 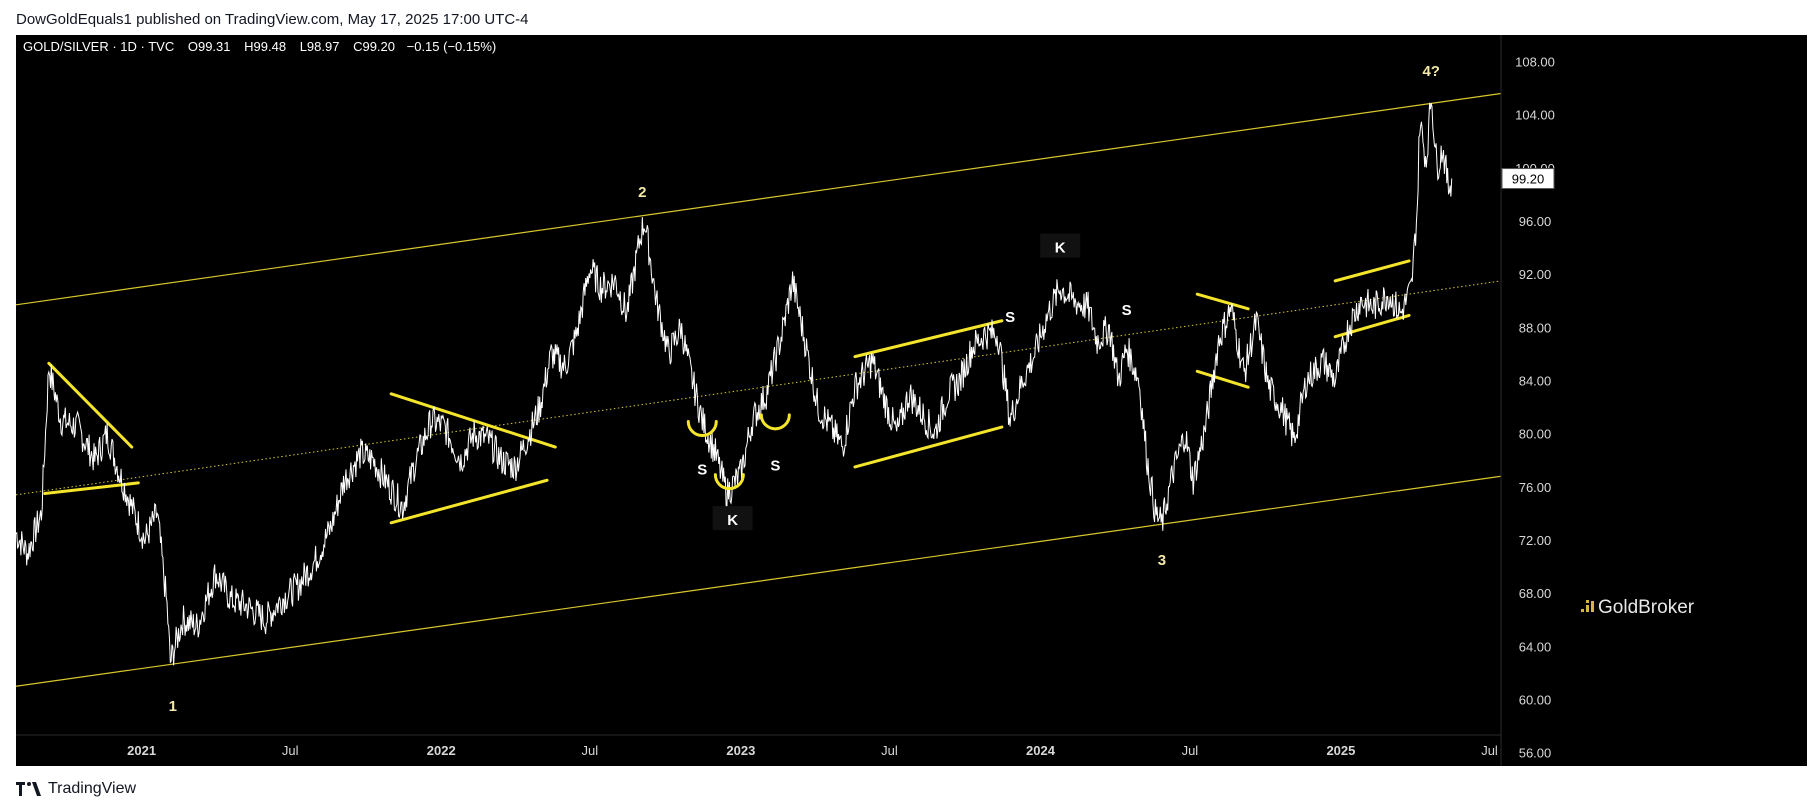 I want to click on y-tick-label: 108.00, so click(x=1535, y=62).